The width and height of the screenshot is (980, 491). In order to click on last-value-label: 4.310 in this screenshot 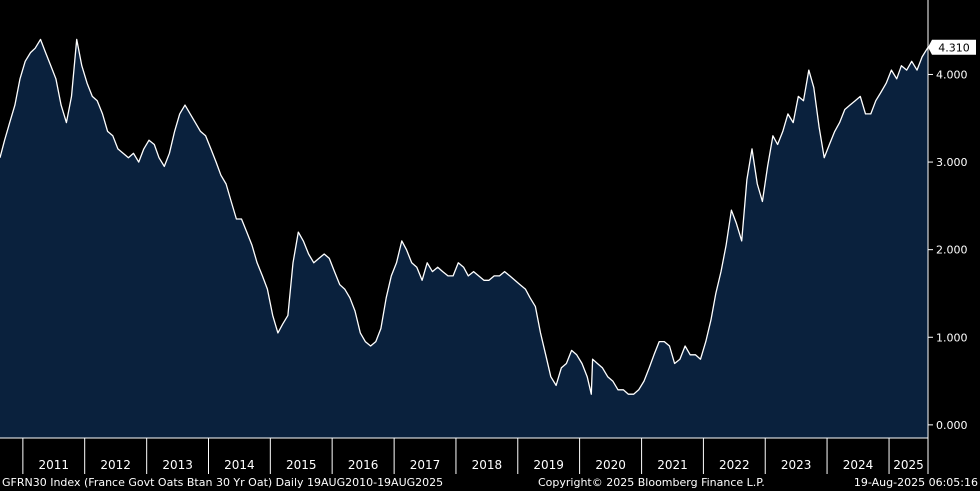, I will do `click(954, 47)`.